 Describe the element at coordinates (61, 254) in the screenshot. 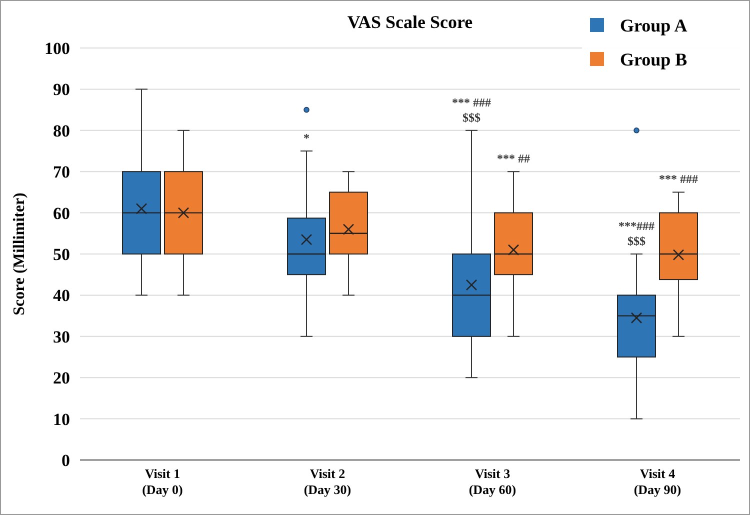

I see `y-tick-label: 50` at that location.